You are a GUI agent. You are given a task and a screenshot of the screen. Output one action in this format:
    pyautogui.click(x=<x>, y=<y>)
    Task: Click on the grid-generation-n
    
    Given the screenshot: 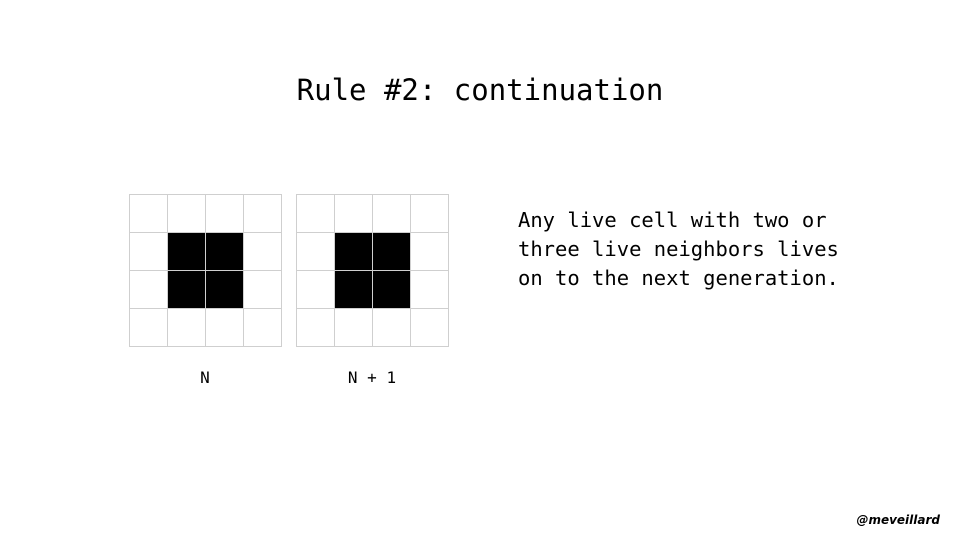 What is the action you would take?
    pyautogui.click(x=205, y=270)
    